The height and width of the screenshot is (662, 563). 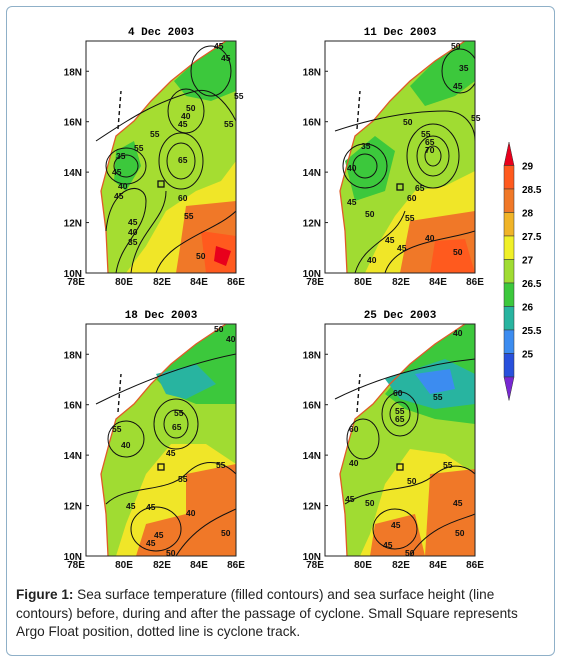 What do you see at coordinates (532, 284) in the screenshot?
I see `colorbar-label: 26.5` at bounding box center [532, 284].